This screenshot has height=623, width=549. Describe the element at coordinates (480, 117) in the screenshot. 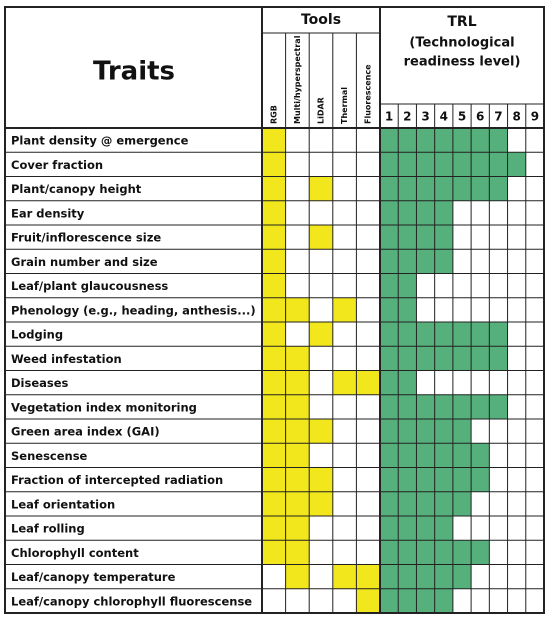

I see `trl-level: 6` at that location.